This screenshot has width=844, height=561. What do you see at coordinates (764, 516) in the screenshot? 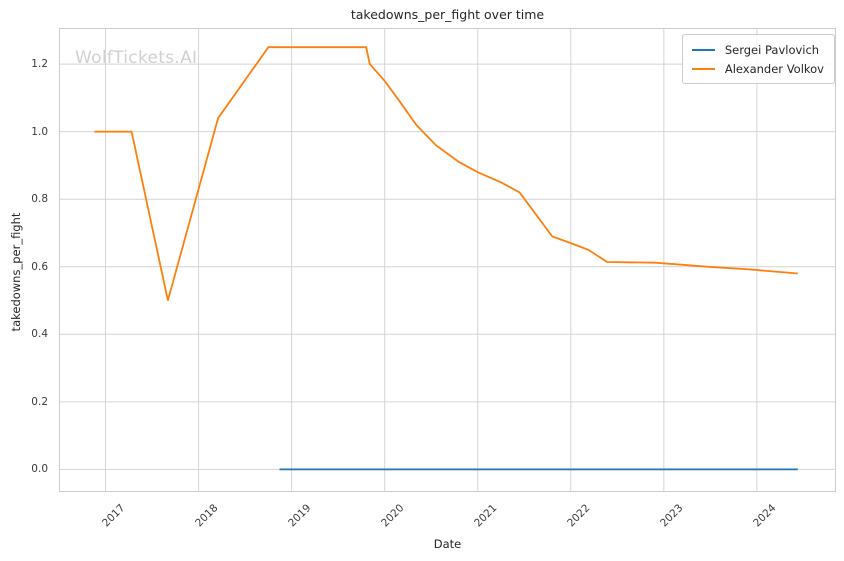
I see `x-tick-label: 2024` at bounding box center [764, 516].